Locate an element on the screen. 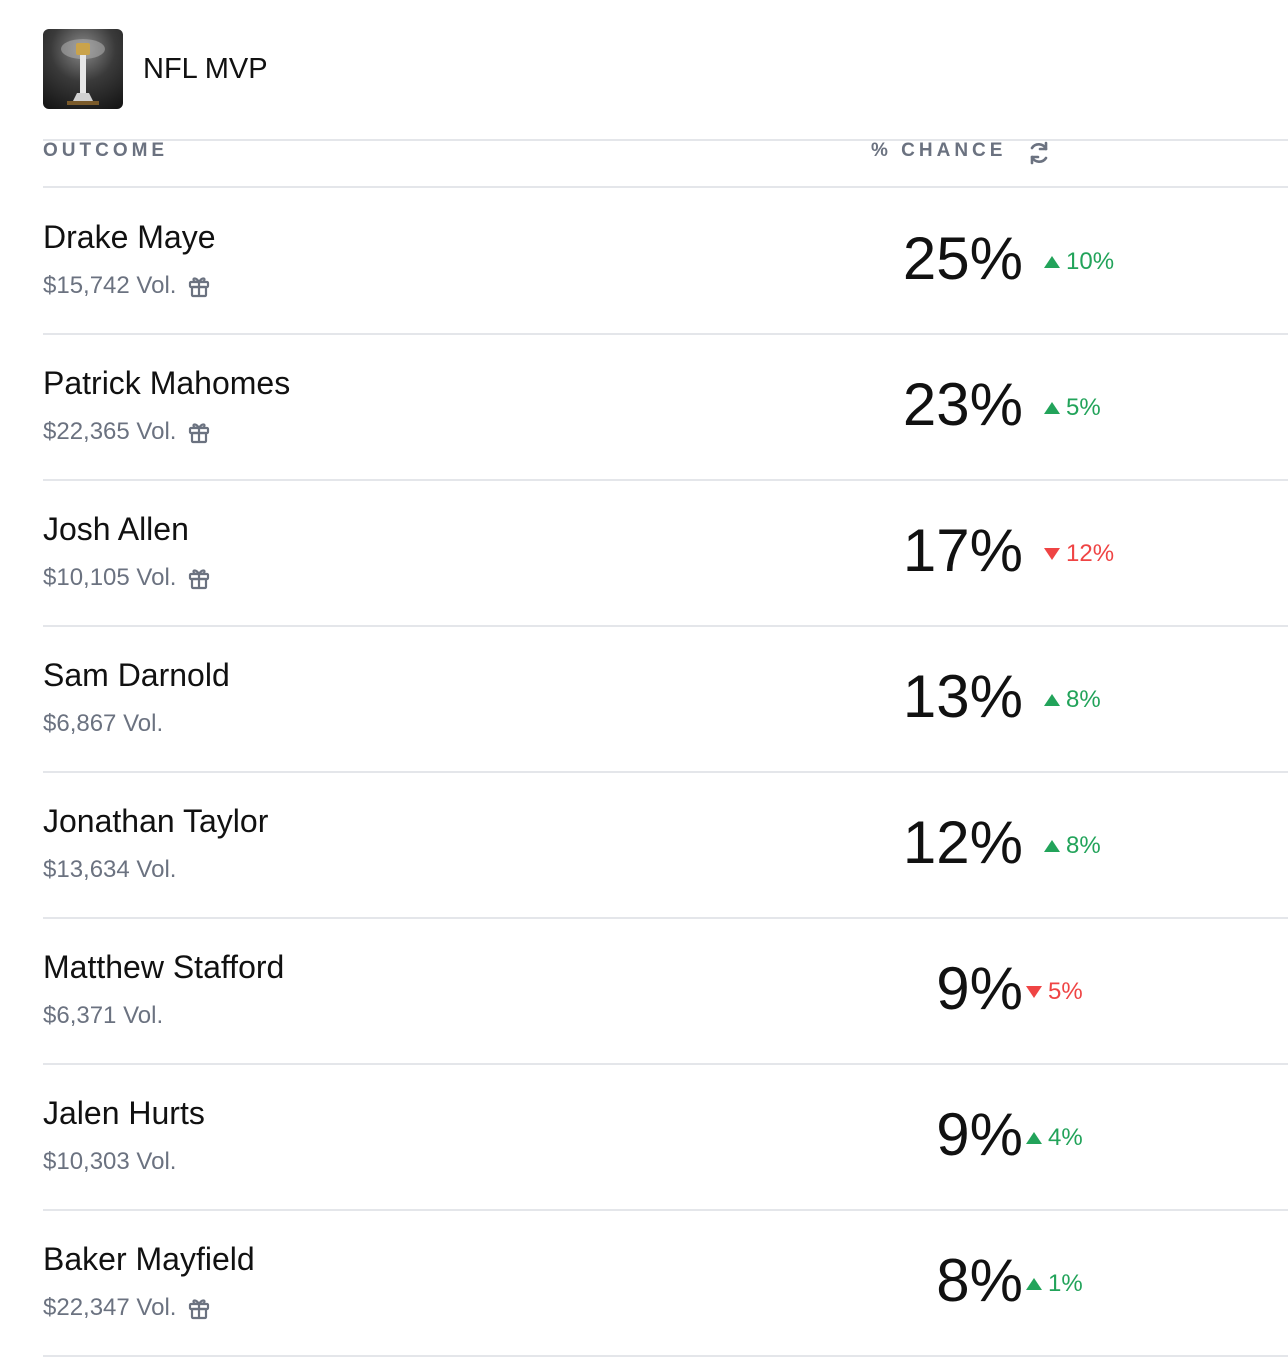 Image resolution: width=1288 pixels, height=1361 pixels. market-image is located at coordinates (83, 69).